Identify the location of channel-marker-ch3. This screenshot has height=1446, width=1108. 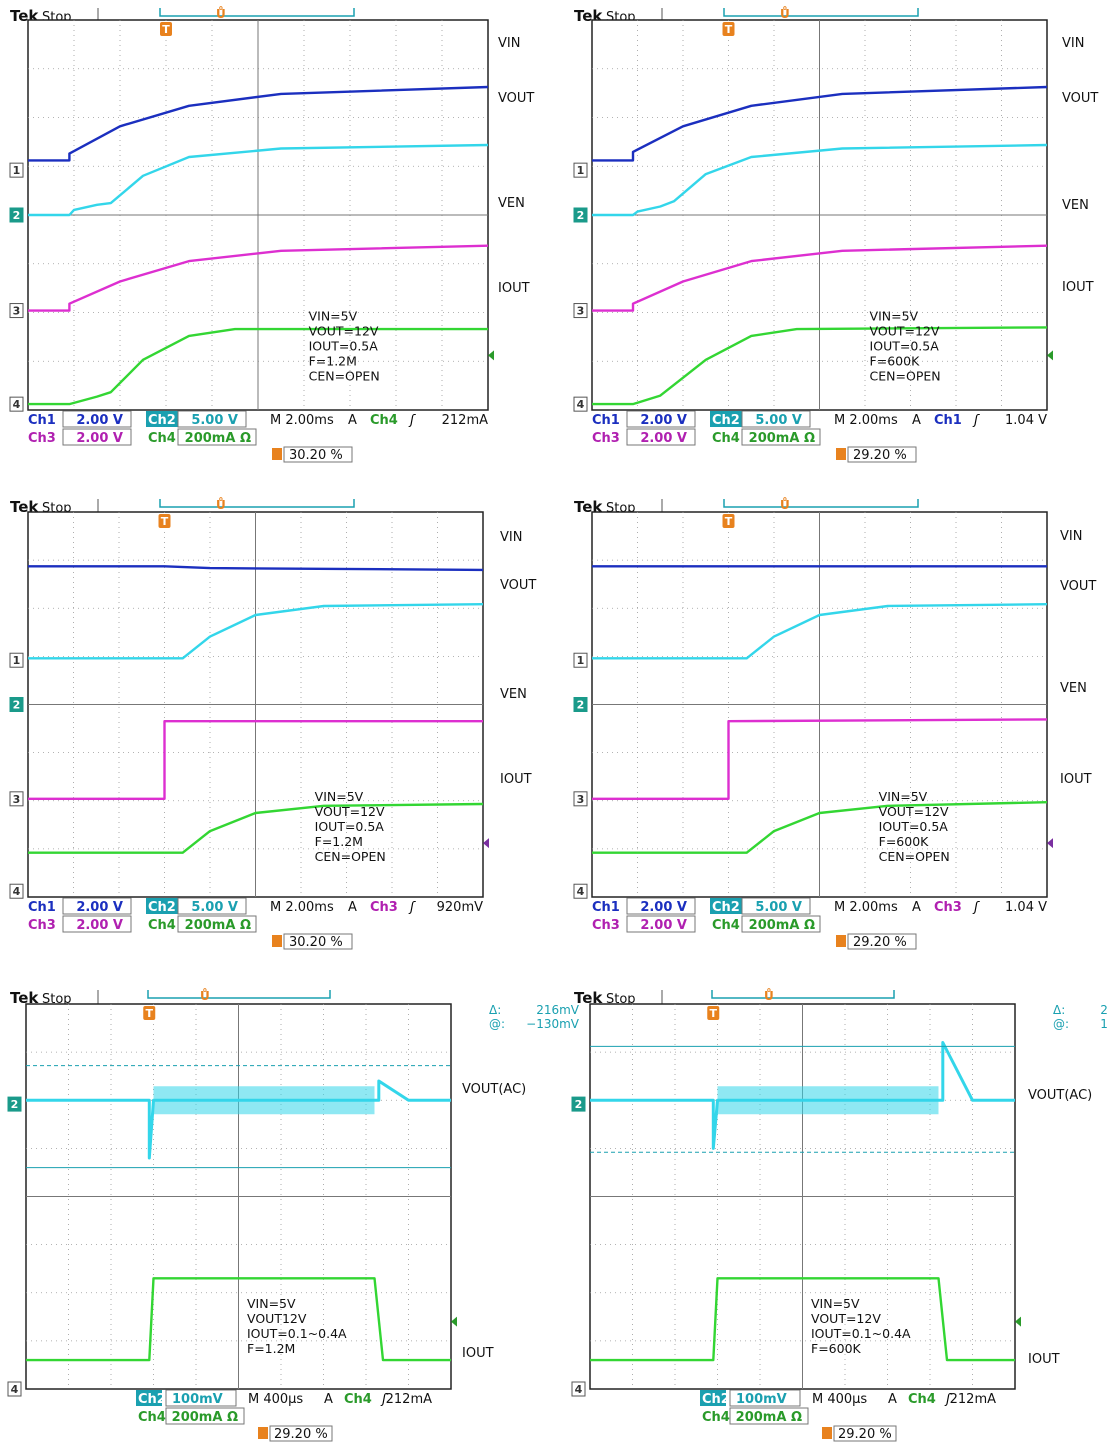
(16, 311).